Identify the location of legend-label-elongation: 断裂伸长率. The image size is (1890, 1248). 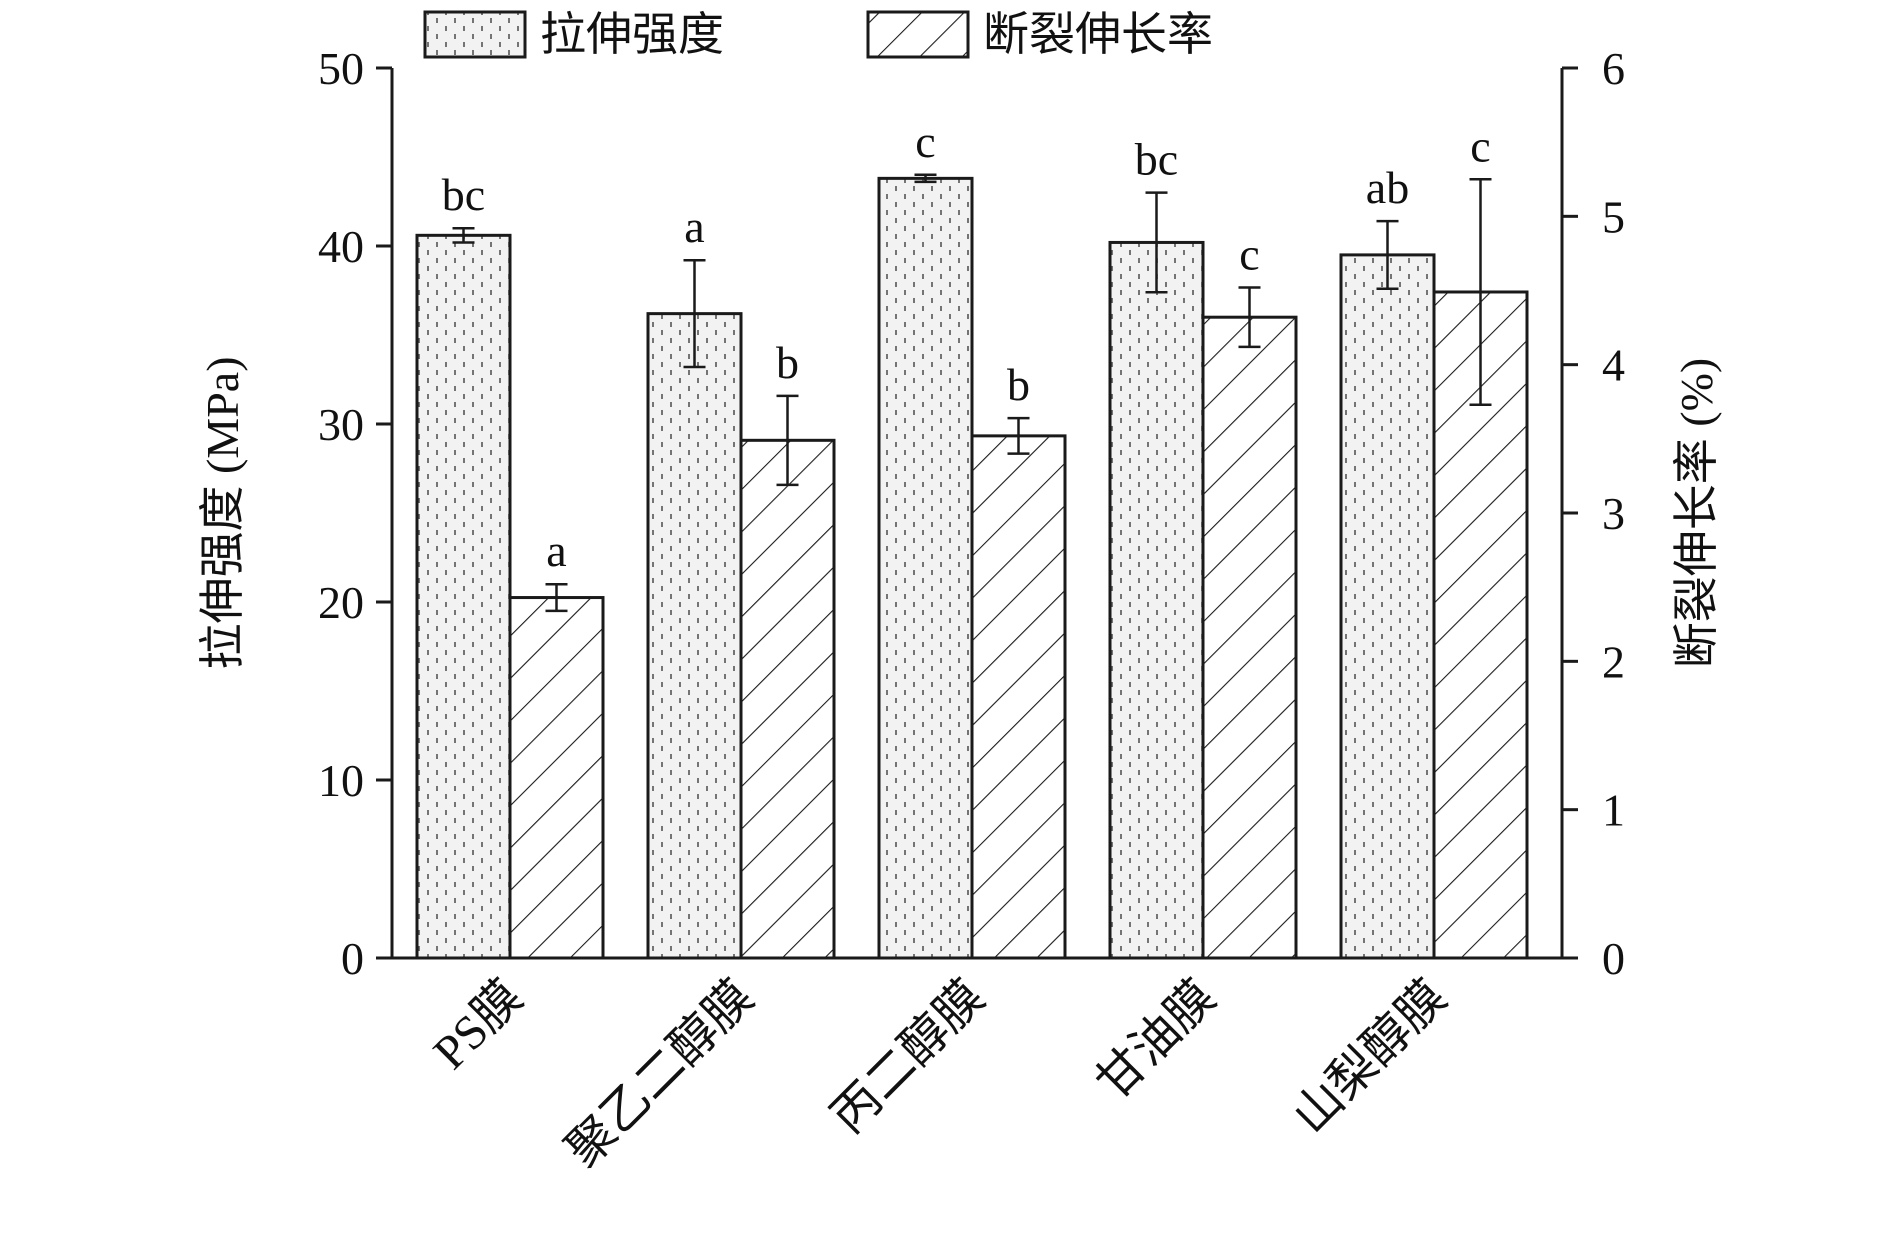
(1098, 34).